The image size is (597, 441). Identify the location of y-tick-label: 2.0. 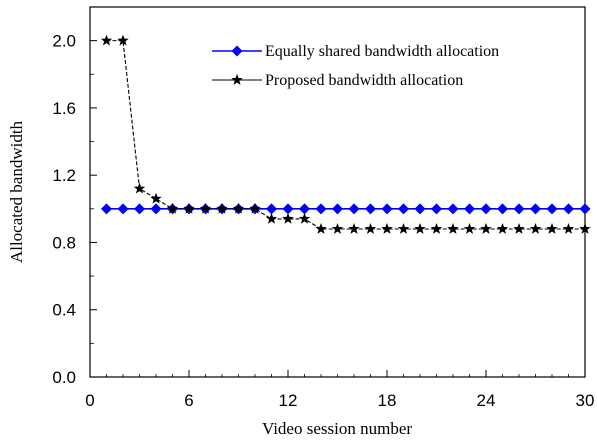
(64, 41).